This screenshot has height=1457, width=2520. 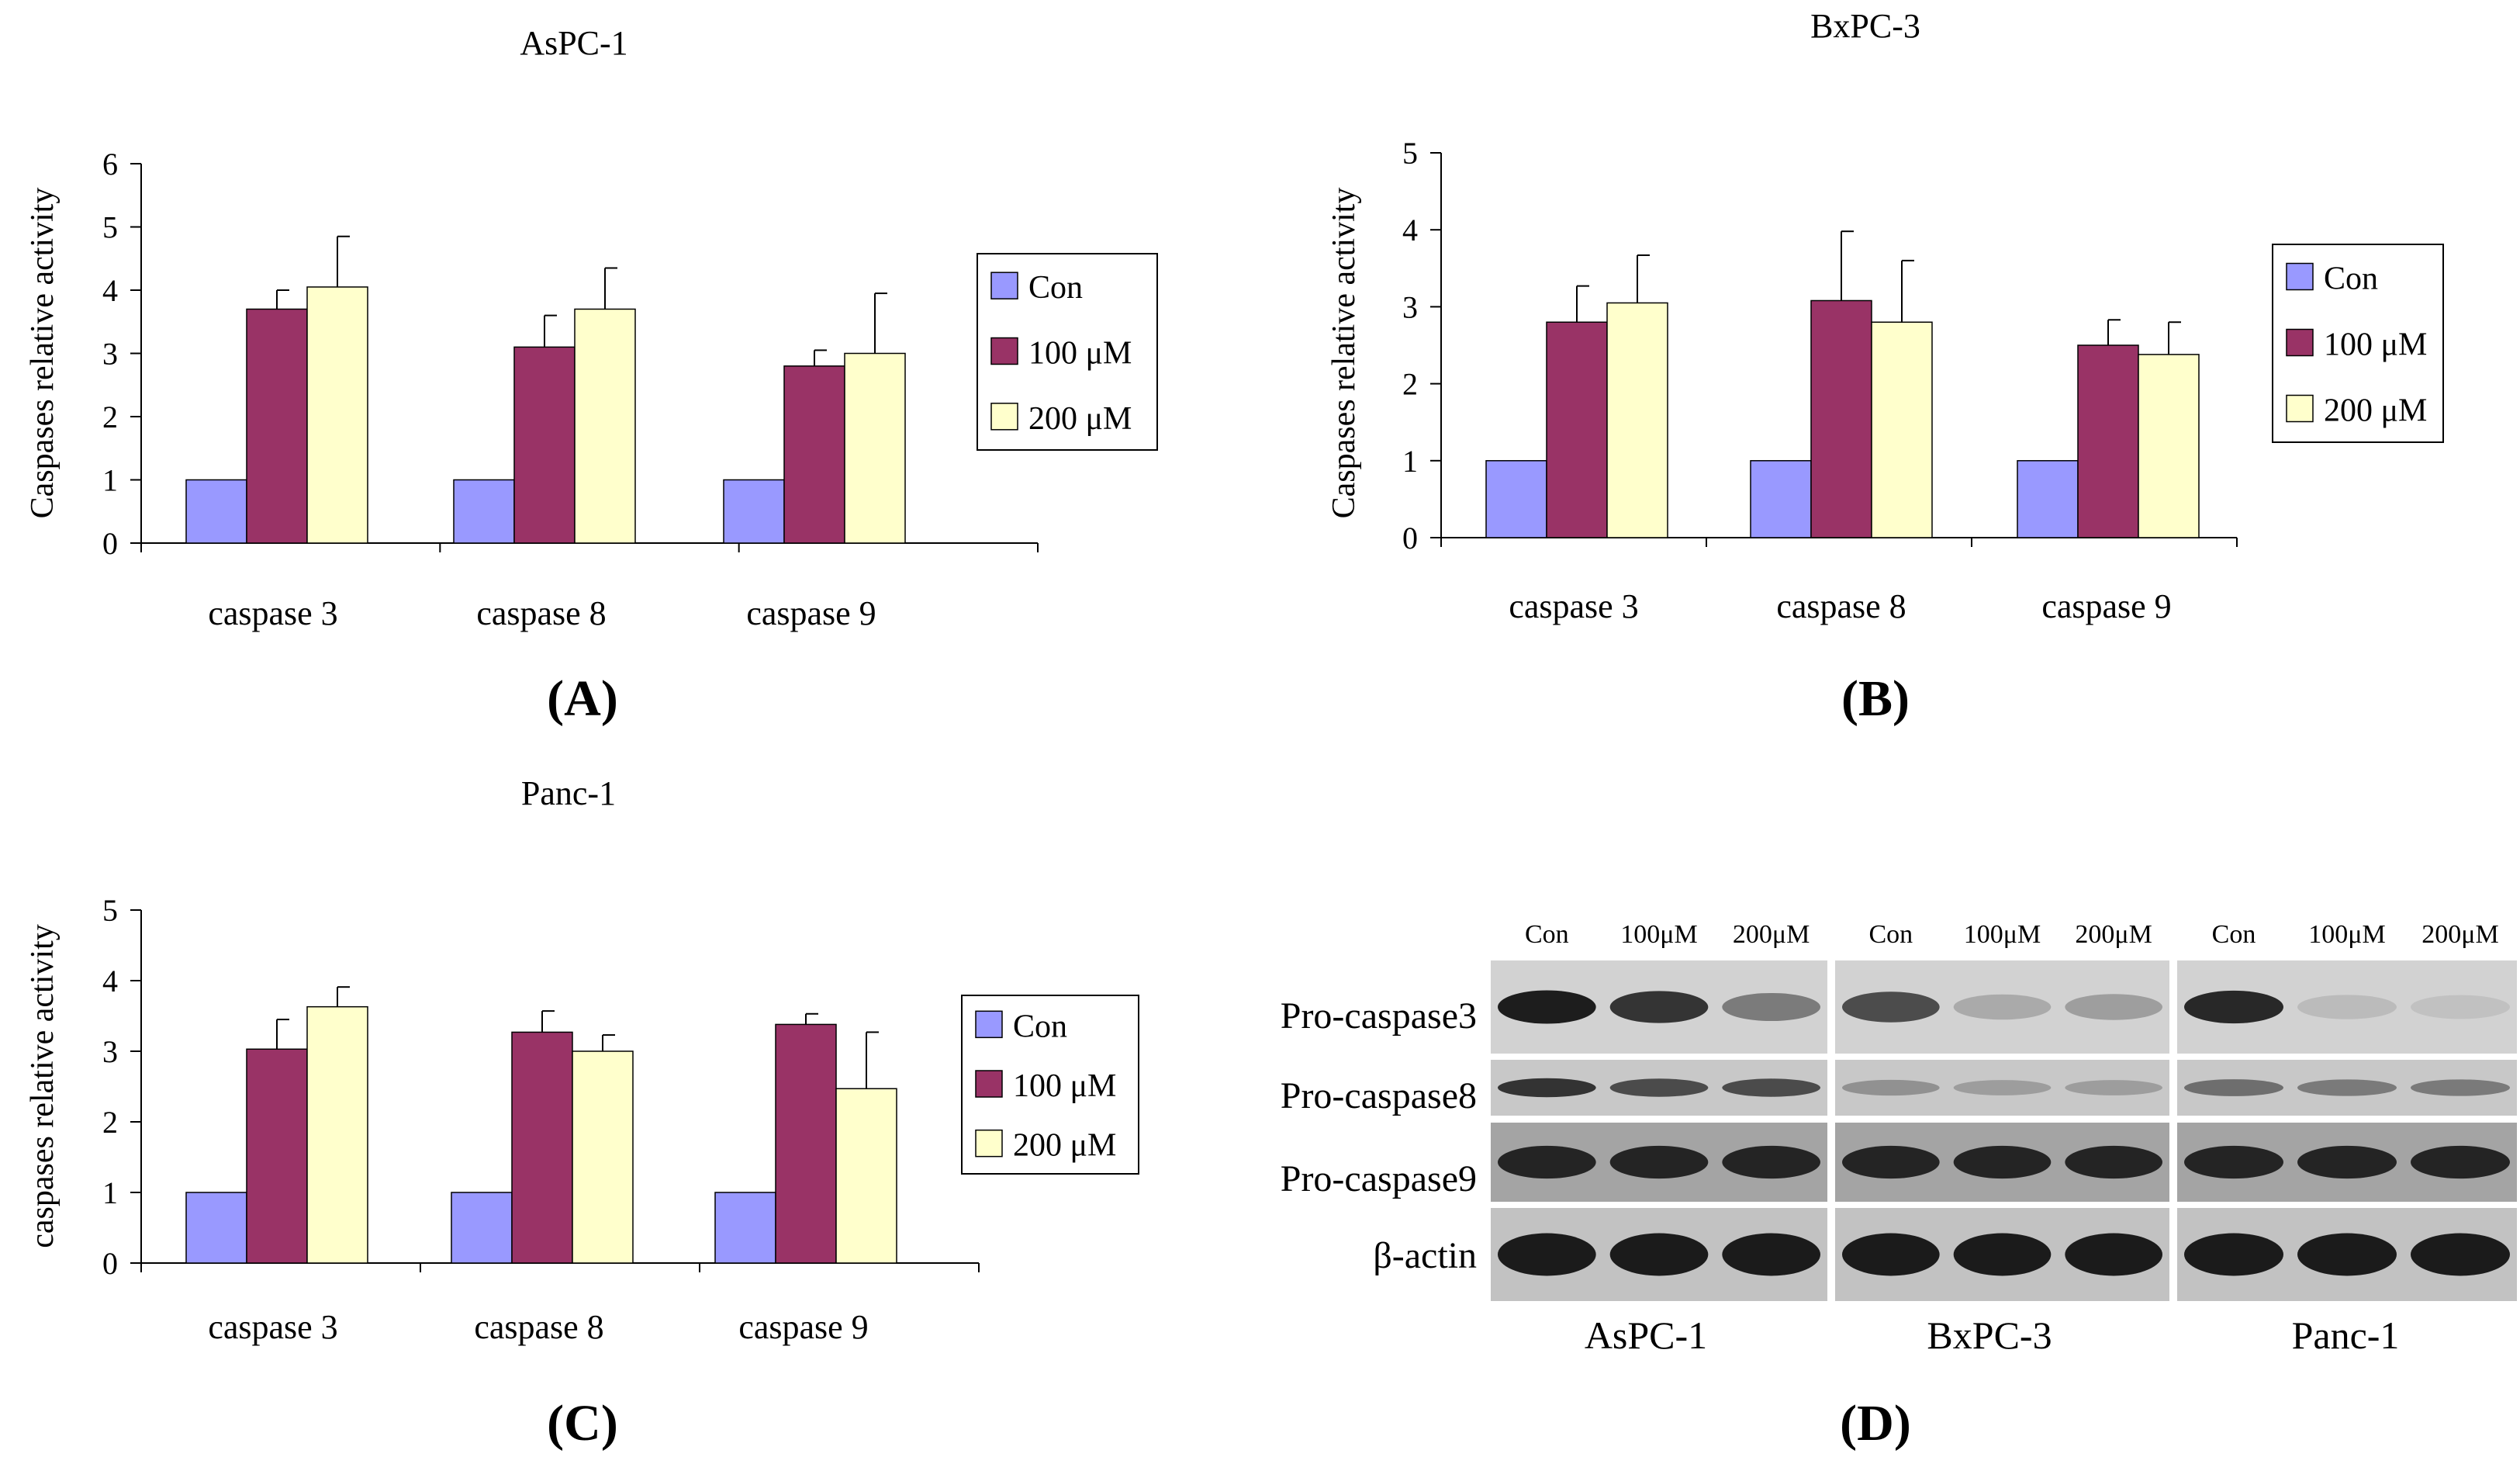 What do you see at coordinates (568, 793) in the screenshot?
I see `chart-title: Panc-1` at bounding box center [568, 793].